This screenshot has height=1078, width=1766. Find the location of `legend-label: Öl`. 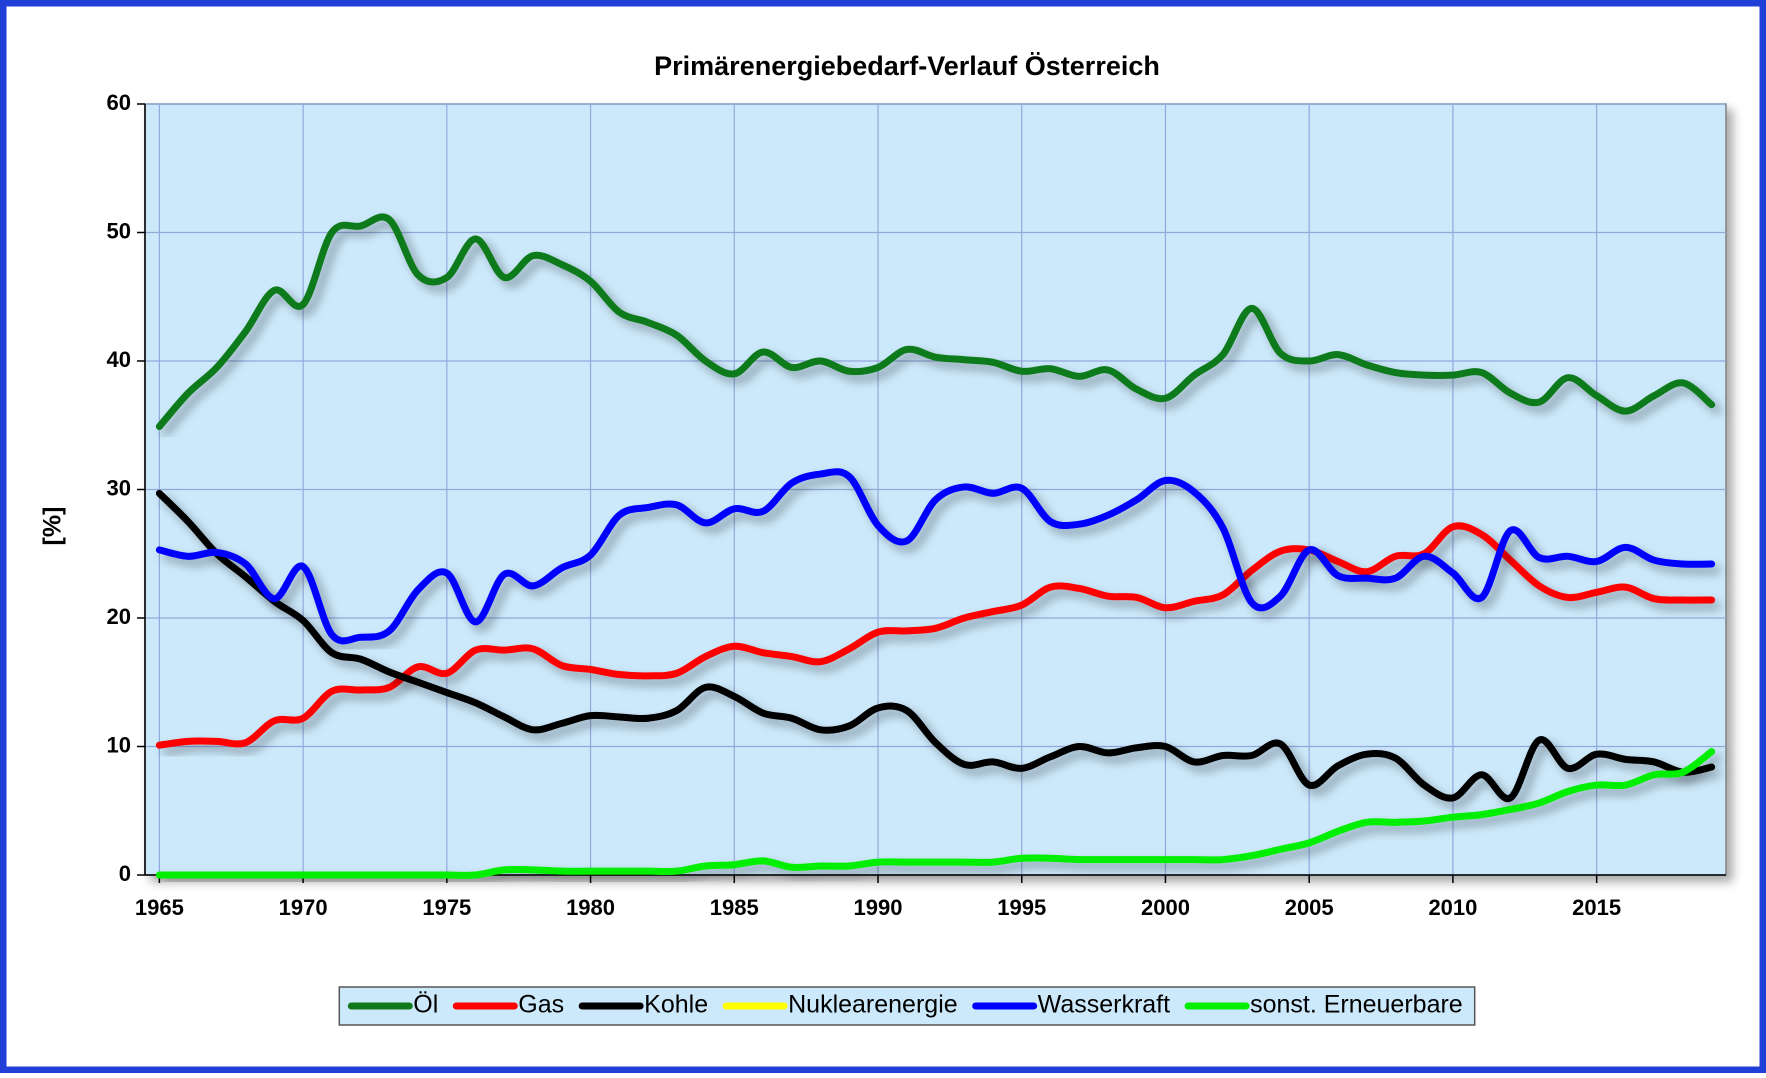

legend-label: Öl is located at coordinates (425, 1005).